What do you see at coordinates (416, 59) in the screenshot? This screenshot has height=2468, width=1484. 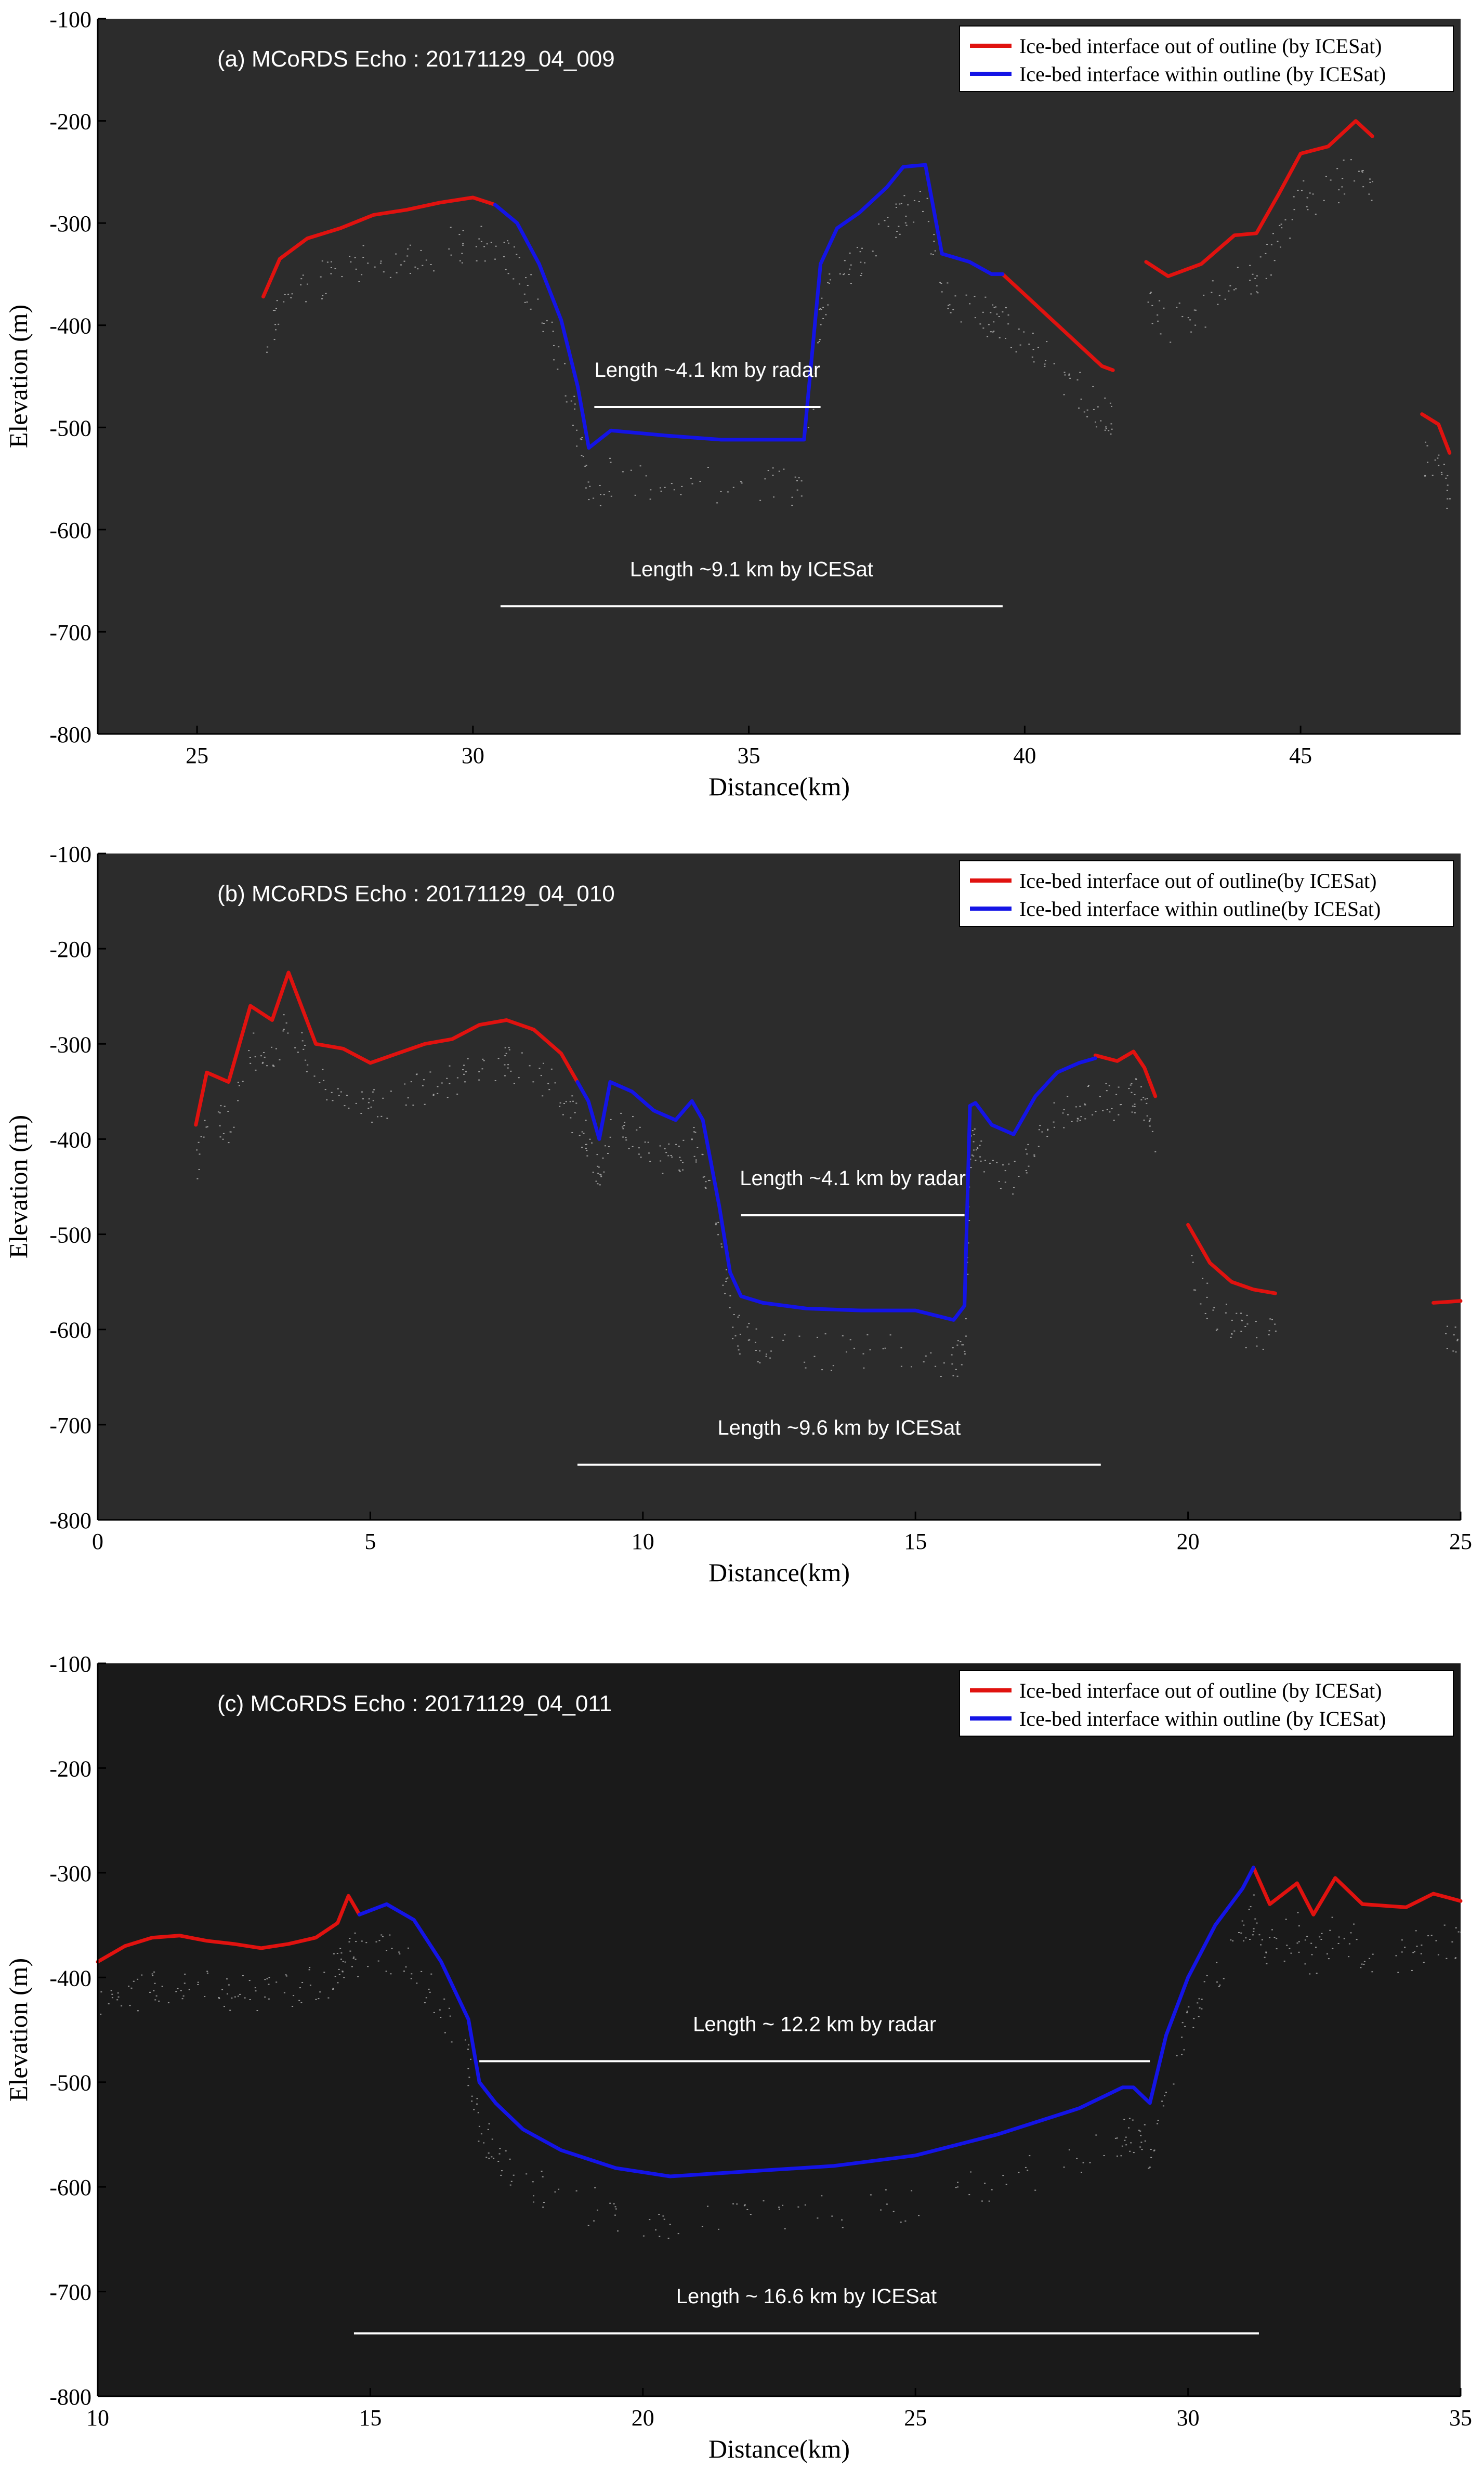 I see `panel-title: (a) MCoRDS Echo : 20171129_04_009` at bounding box center [416, 59].